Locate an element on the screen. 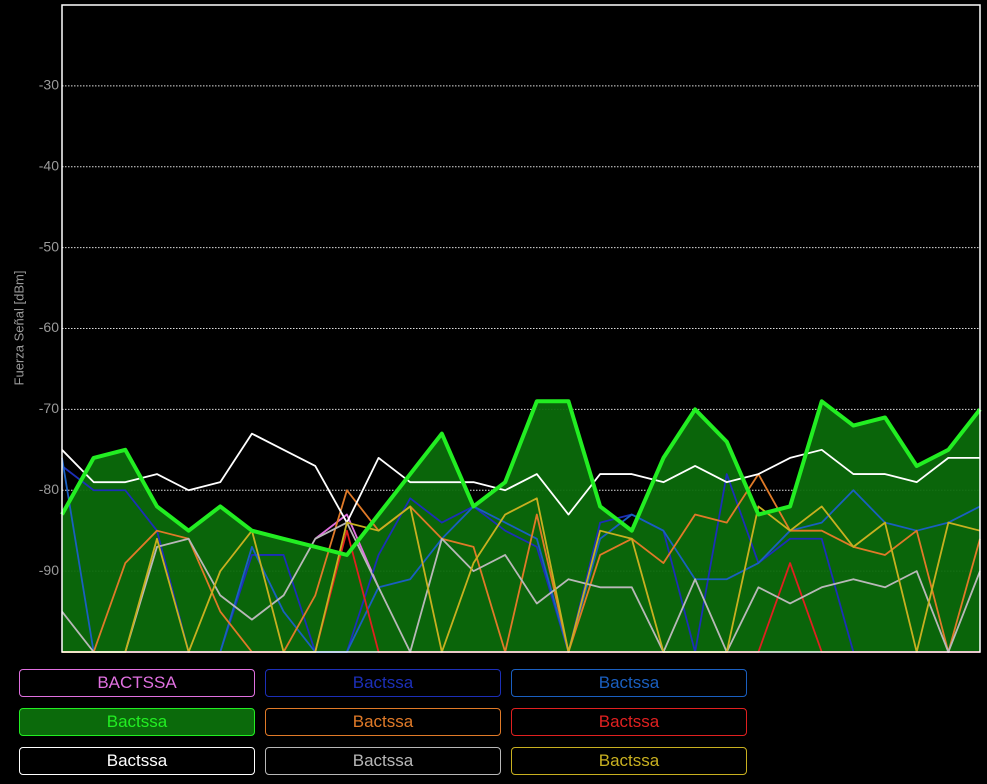 The width and height of the screenshot is (987, 784). y-tick-label: -40 is located at coordinates (49, 165).